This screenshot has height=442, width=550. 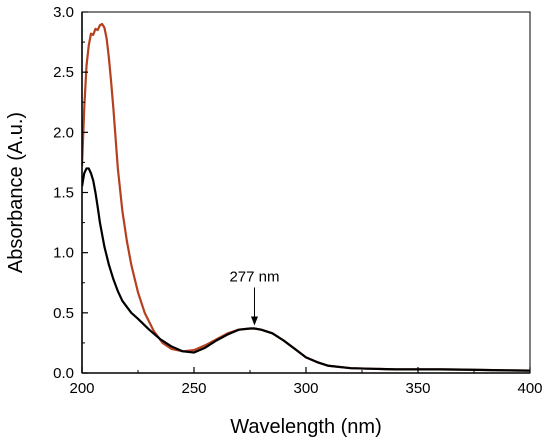 What do you see at coordinates (63, 373) in the screenshot?
I see `y-tick-label: 0.0` at bounding box center [63, 373].